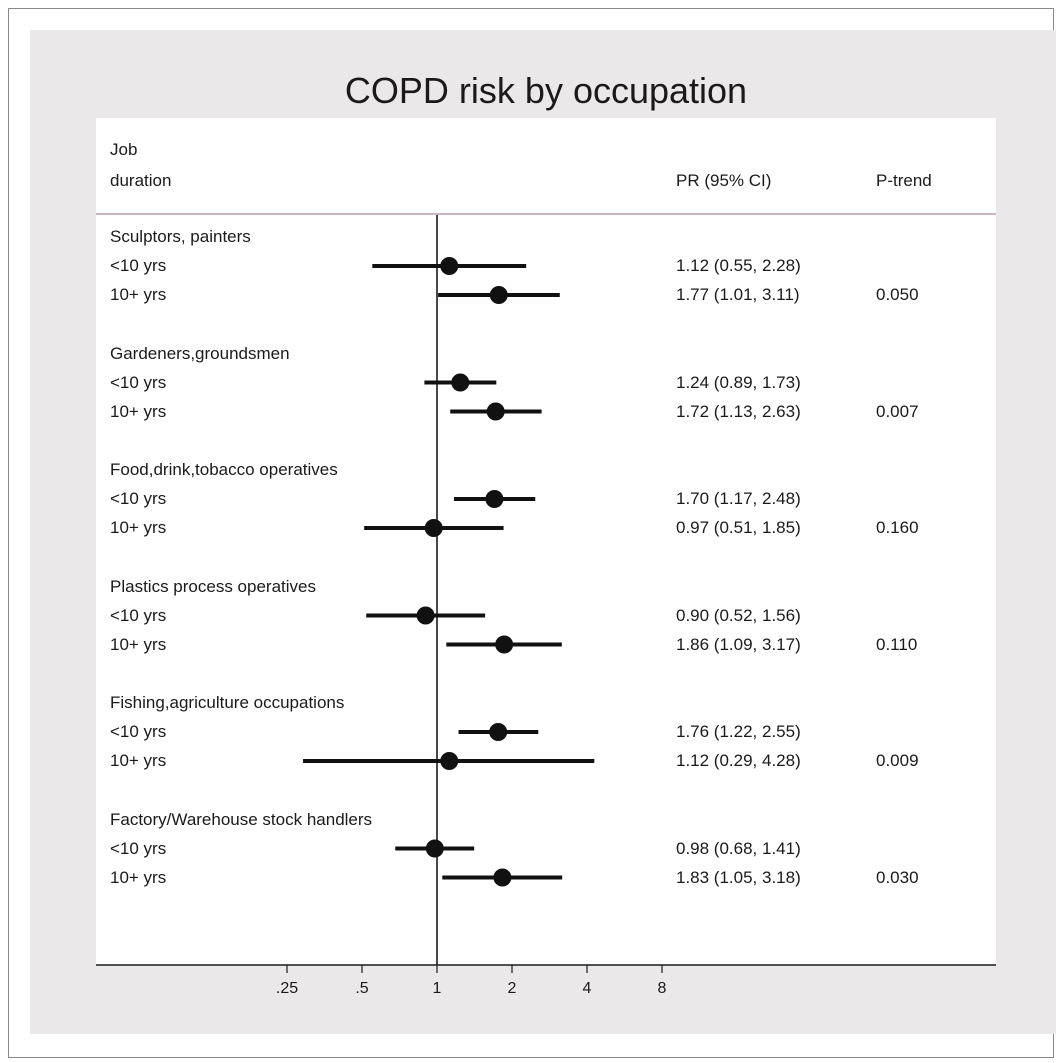  I want to click on x-tick-label: 2, so click(512, 988).